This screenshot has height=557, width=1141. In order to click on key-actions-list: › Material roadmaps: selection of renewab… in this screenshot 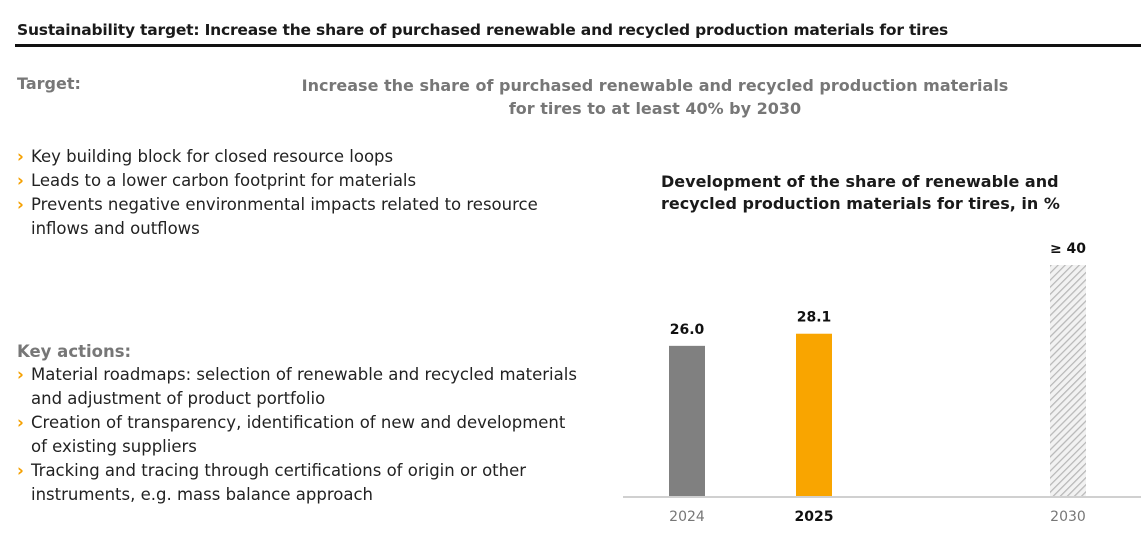, I will do `click(304, 435)`.